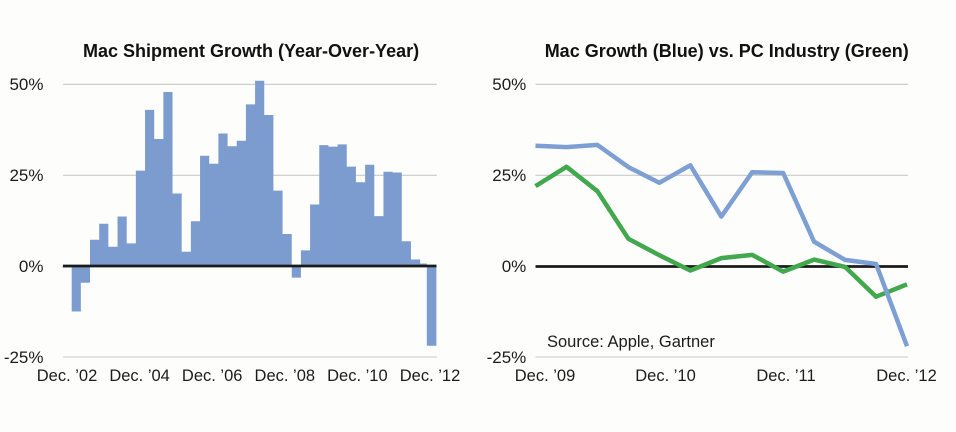 This screenshot has height=432, width=956. Describe the element at coordinates (785, 376) in the screenshot. I see `svg-text: Dec. ’11` at that location.